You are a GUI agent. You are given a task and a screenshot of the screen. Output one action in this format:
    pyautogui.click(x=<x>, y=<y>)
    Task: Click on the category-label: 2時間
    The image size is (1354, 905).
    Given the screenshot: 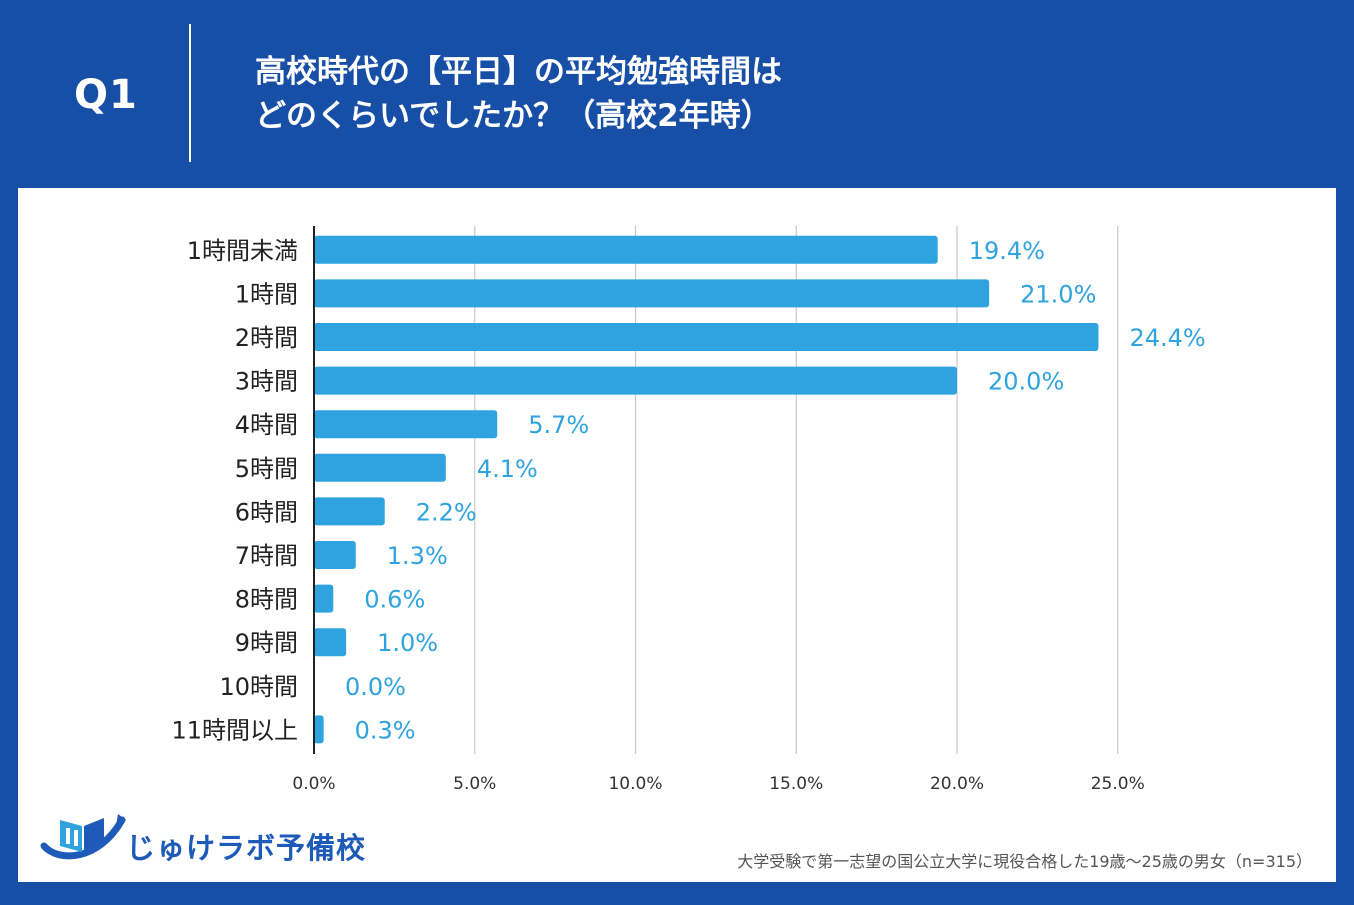 What is the action you would take?
    pyautogui.click(x=266, y=338)
    